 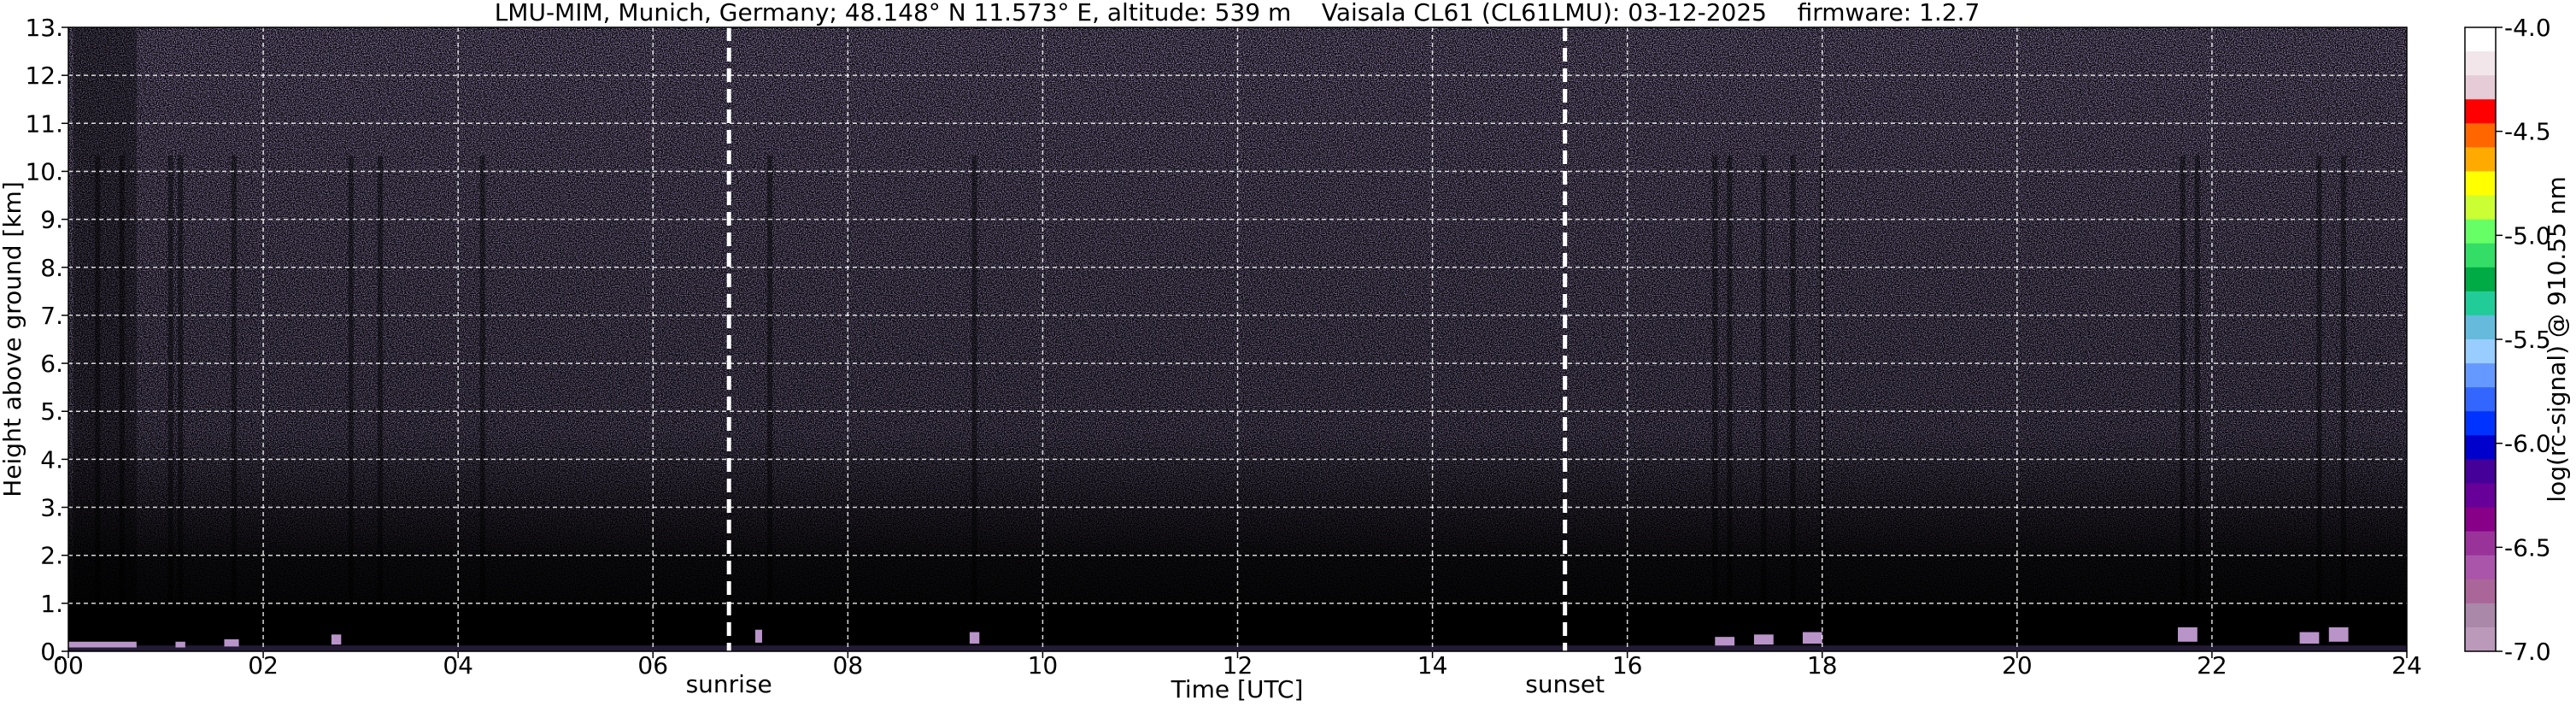 What do you see at coordinates (848, 665) in the screenshot?
I see `x-tick-label: 08` at bounding box center [848, 665].